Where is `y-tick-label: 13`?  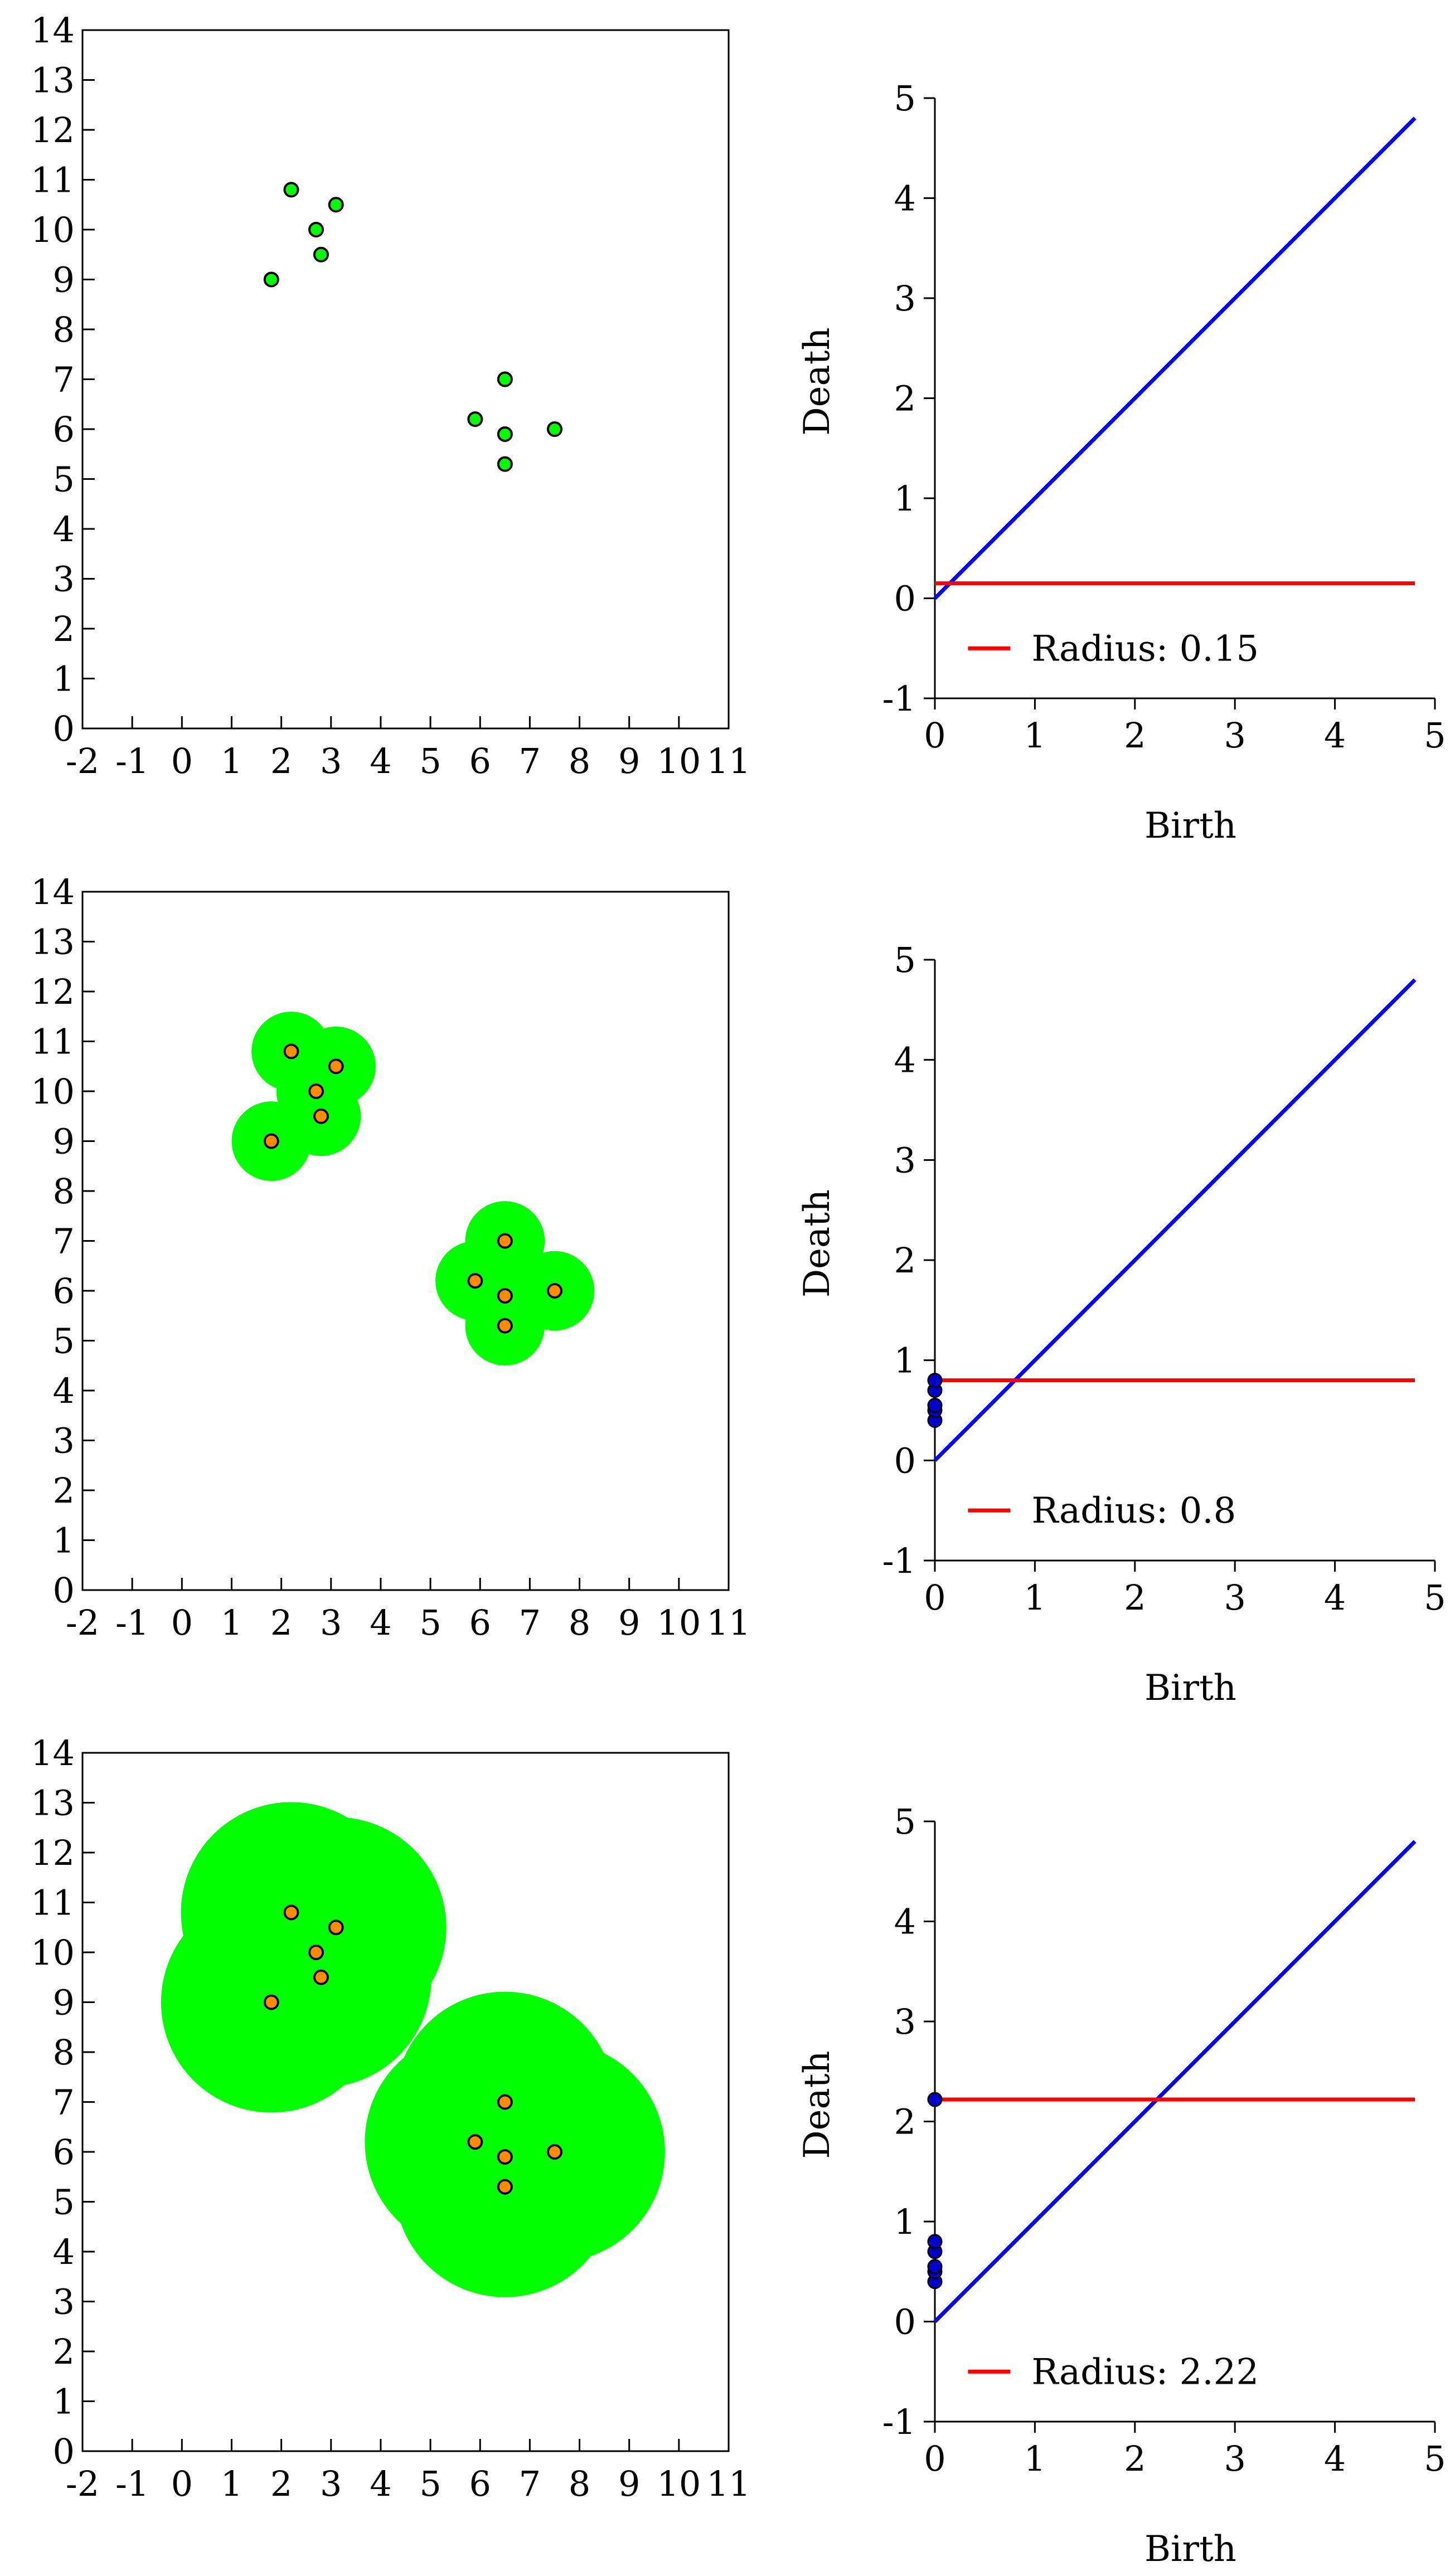 y-tick-label: 13 is located at coordinates (53, 80).